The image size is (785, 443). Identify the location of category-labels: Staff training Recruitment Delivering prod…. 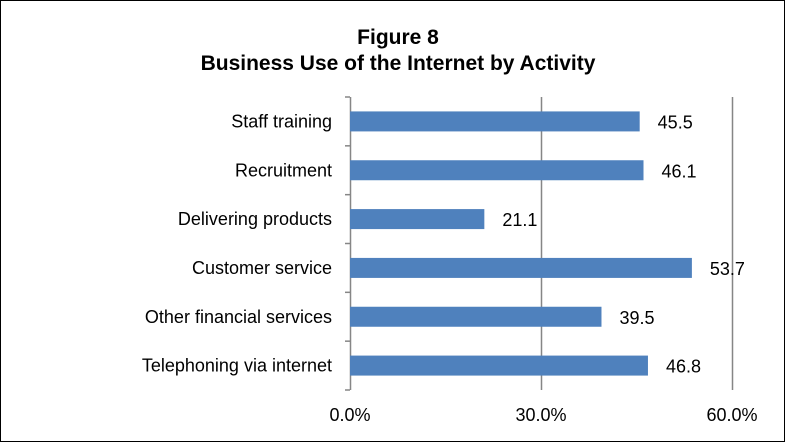
(237, 243).